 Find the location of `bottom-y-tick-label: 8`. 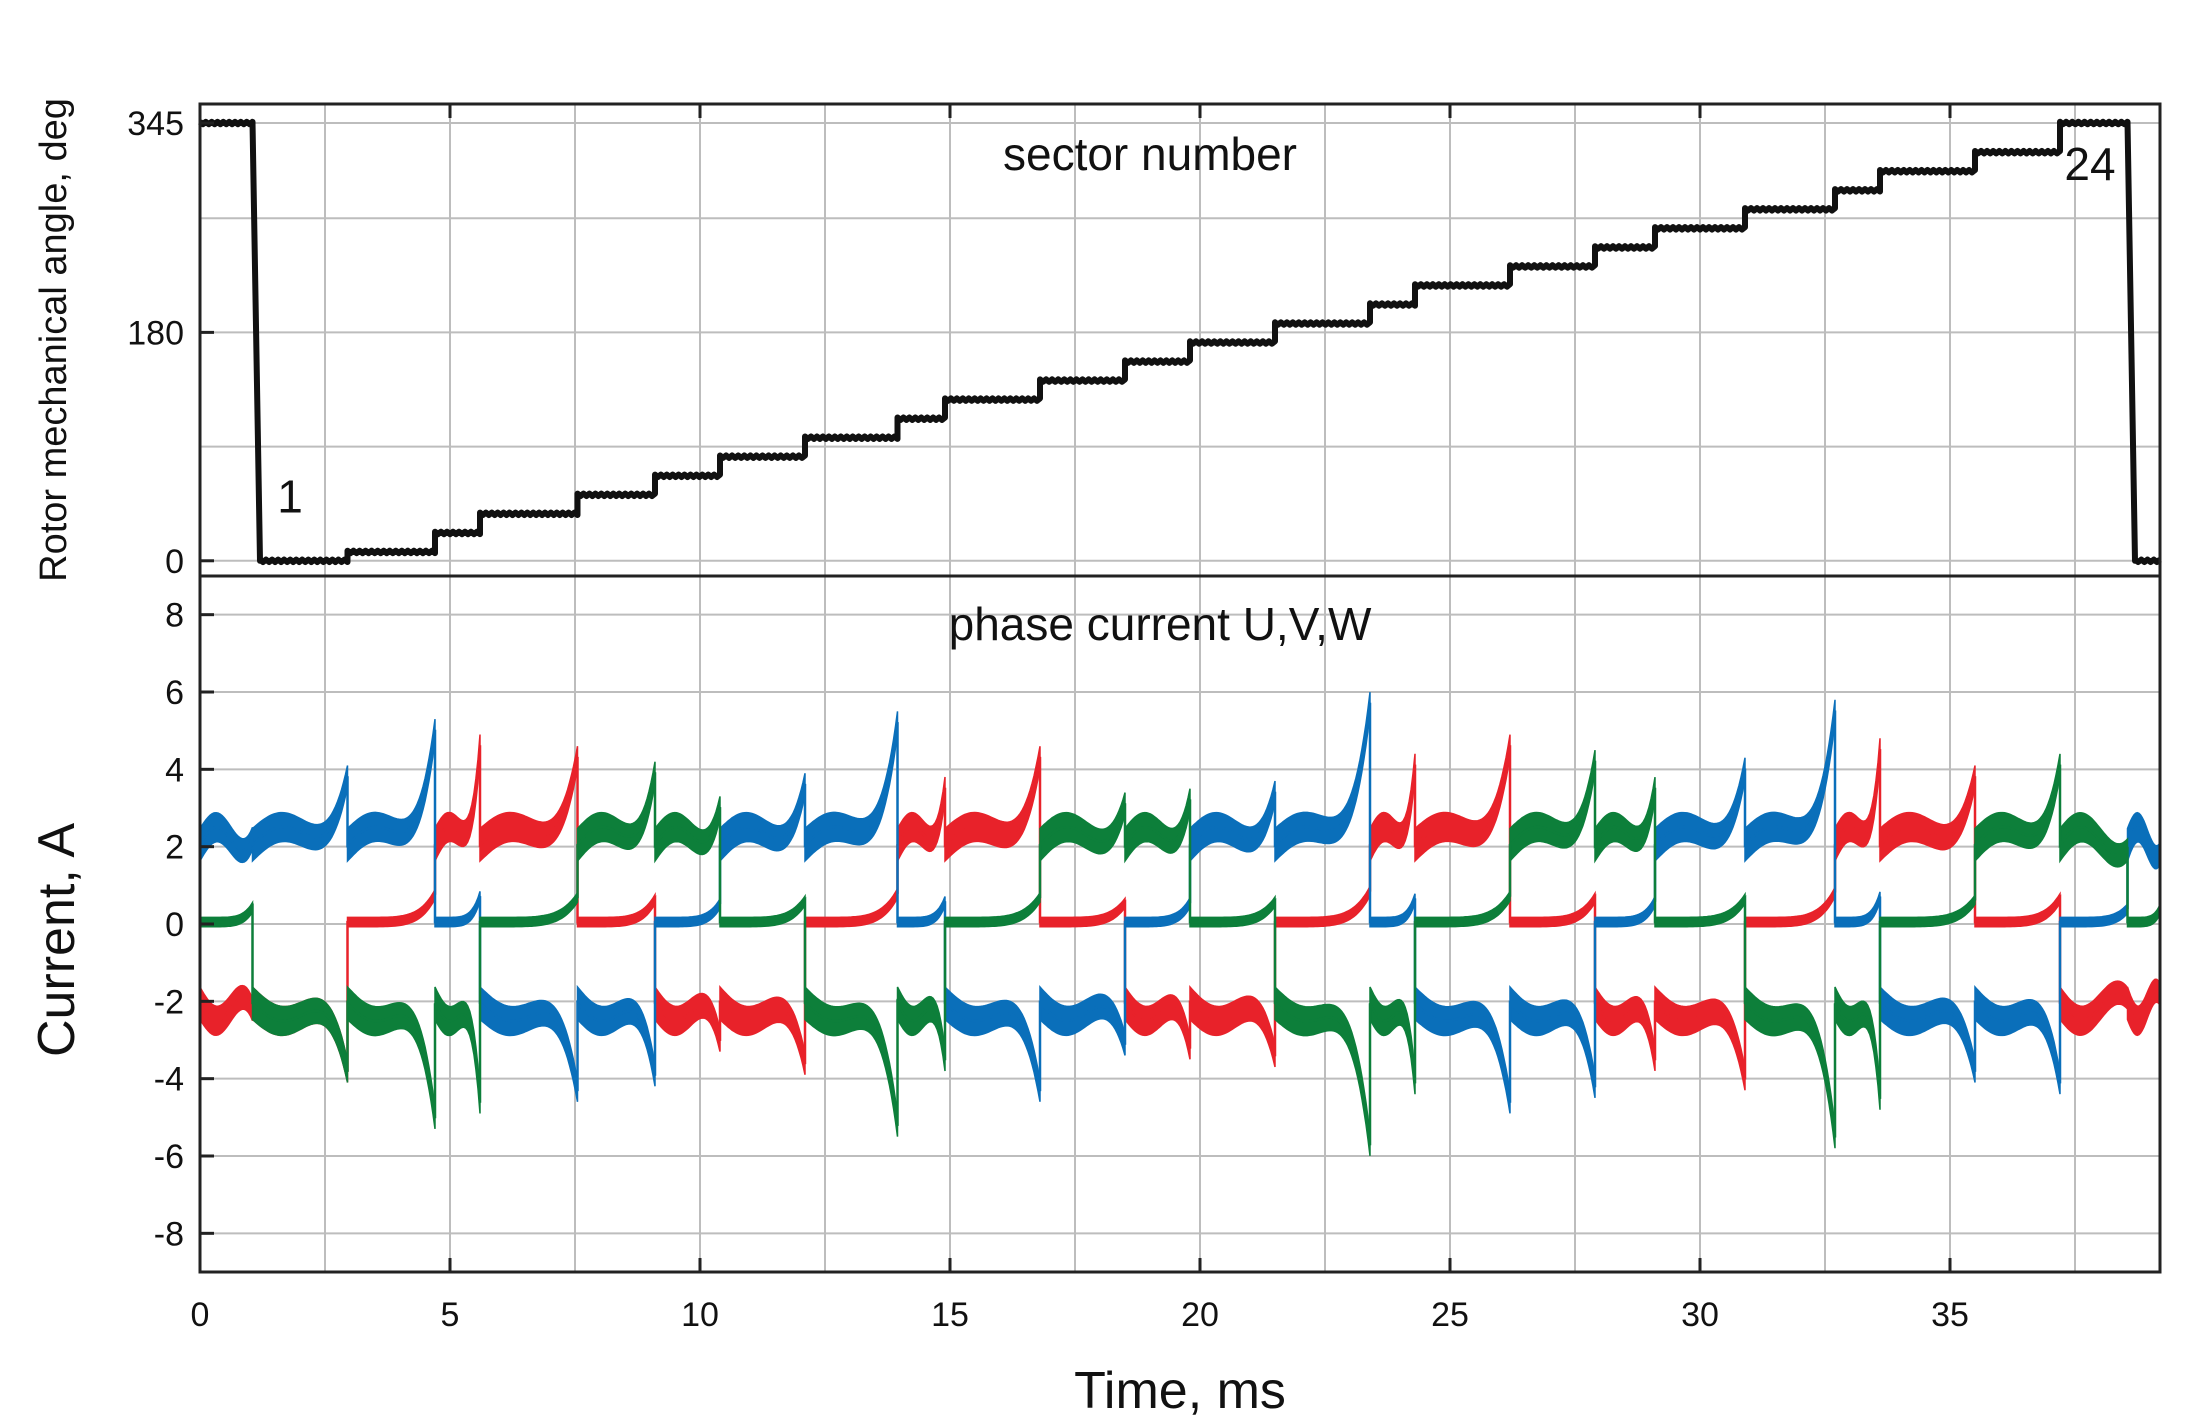

bottom-y-tick-label: 8 is located at coordinates (174, 616).